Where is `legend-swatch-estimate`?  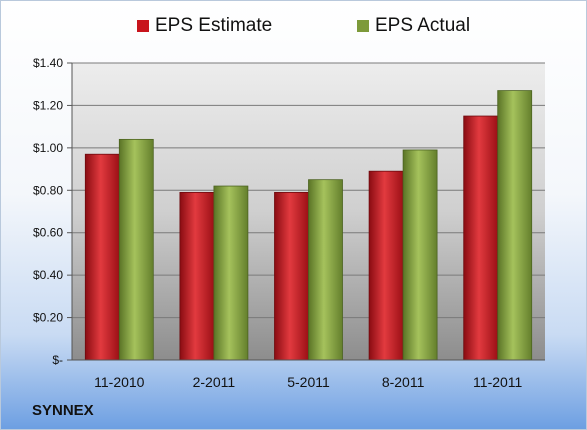 legend-swatch-estimate is located at coordinates (143, 26).